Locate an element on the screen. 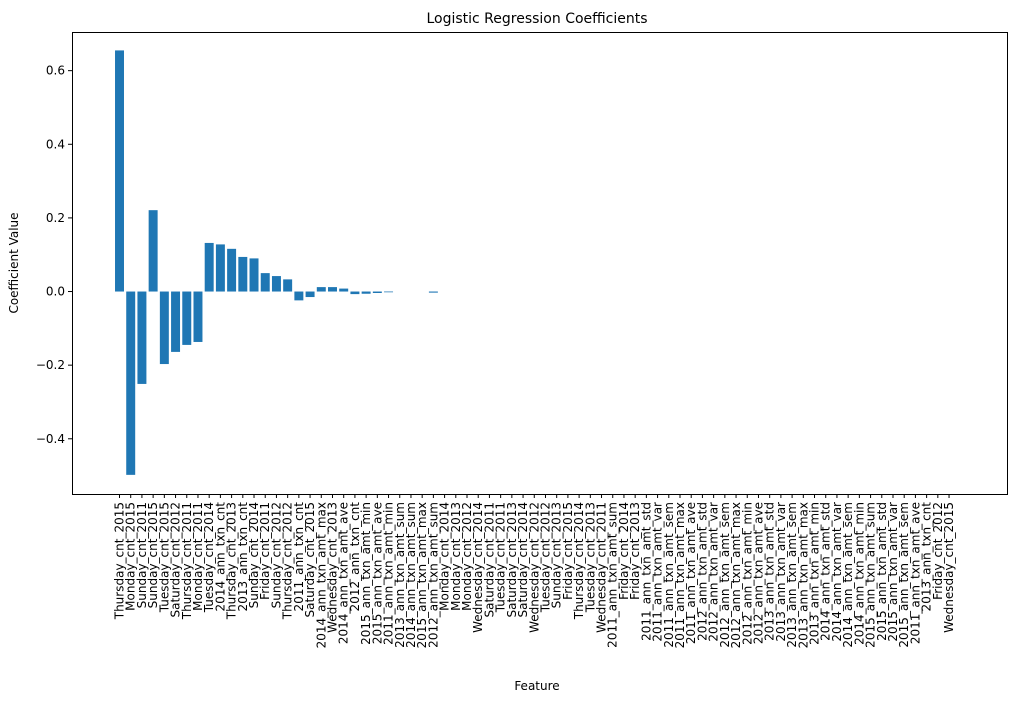  x-tick-label-34: Tuesday_cnt_2011 is located at coordinates (501, 557).